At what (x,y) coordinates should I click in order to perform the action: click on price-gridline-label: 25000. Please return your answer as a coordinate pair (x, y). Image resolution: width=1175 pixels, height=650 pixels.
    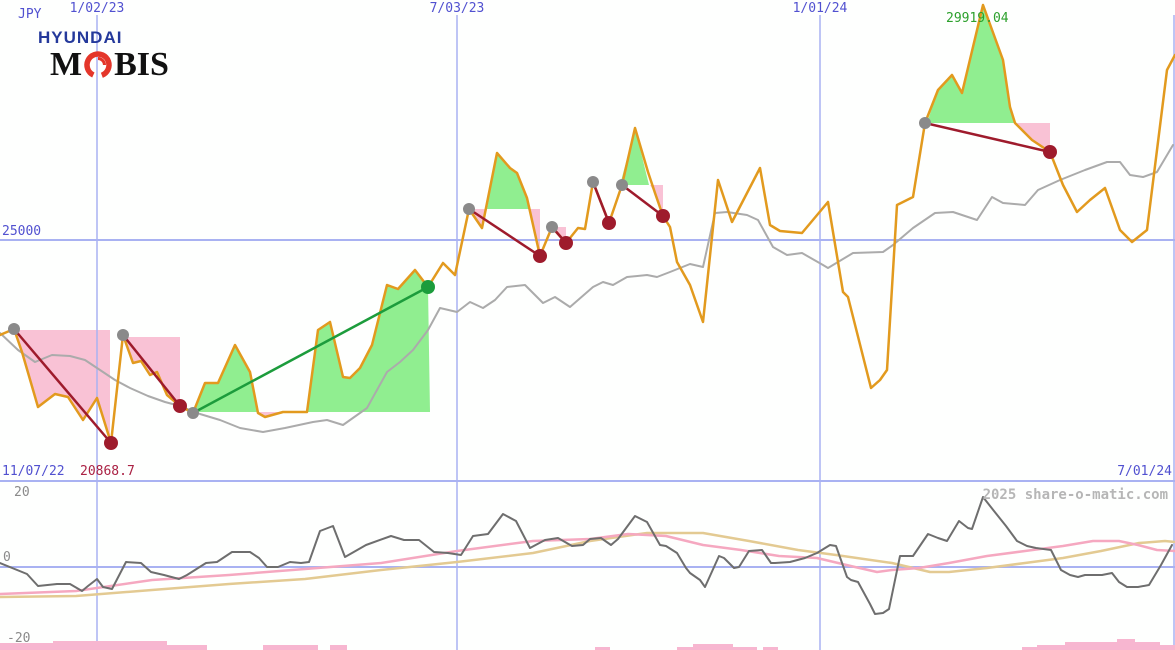
    Looking at the image, I should click on (22, 231).